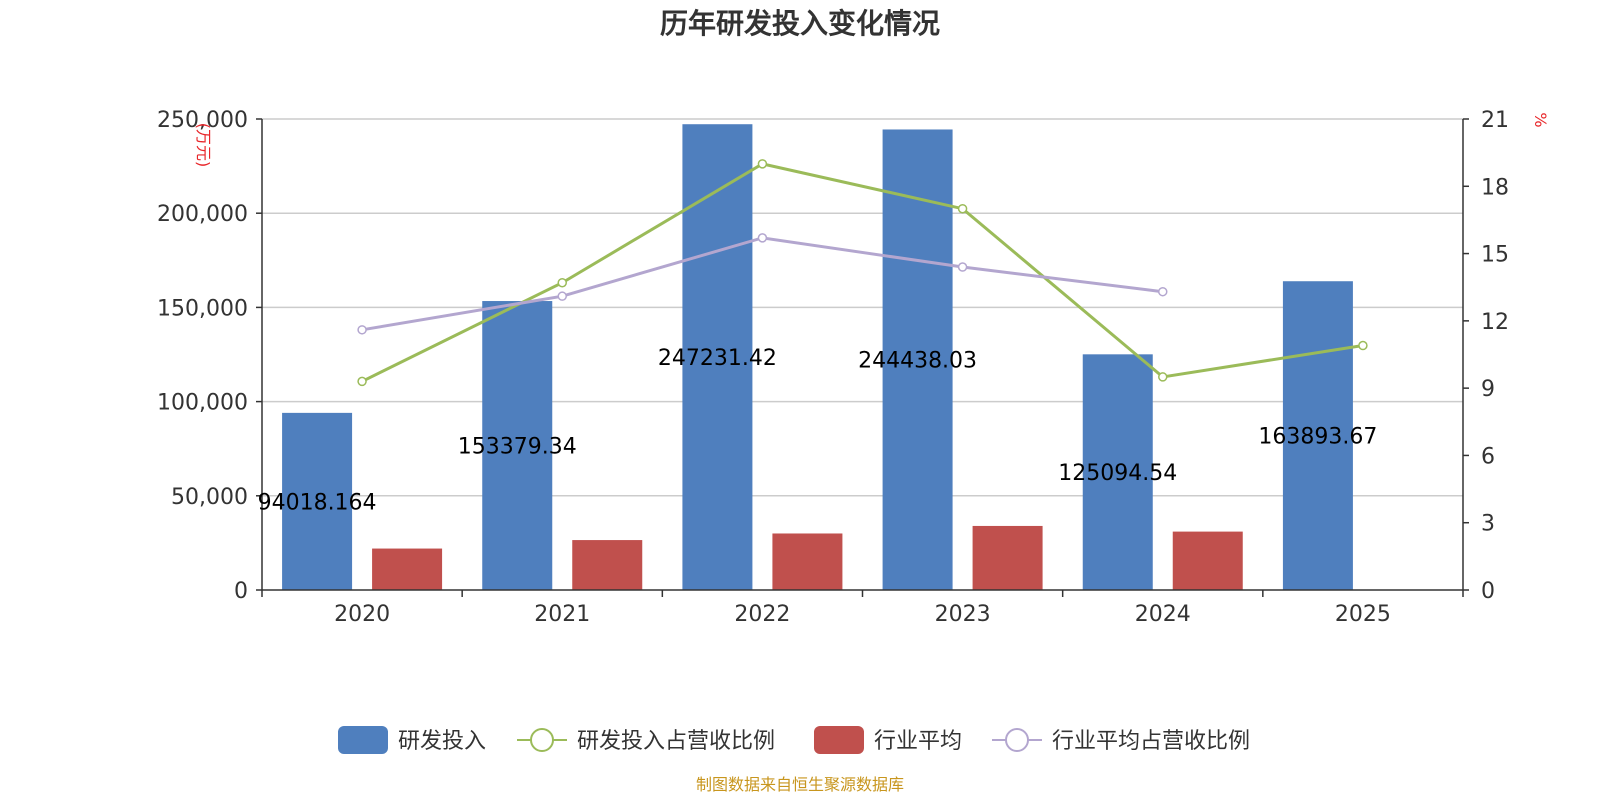 The height and width of the screenshot is (800, 1600). What do you see at coordinates (1495, 120) in the screenshot?
I see `y-right-tick-label: 21` at bounding box center [1495, 120].